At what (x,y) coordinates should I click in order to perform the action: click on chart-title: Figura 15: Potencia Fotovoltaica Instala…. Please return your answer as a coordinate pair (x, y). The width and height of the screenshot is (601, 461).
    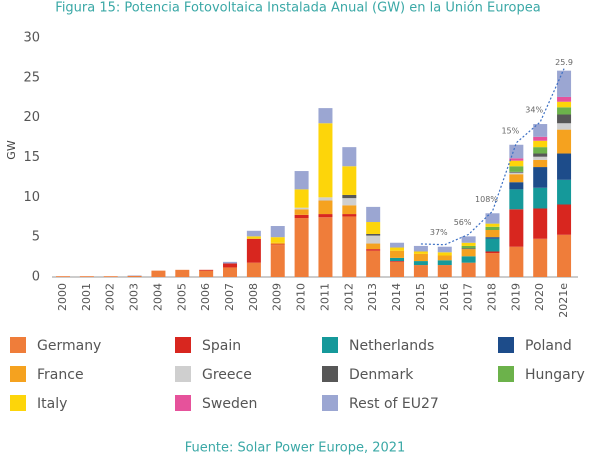
    Looking at the image, I should click on (297, 8).